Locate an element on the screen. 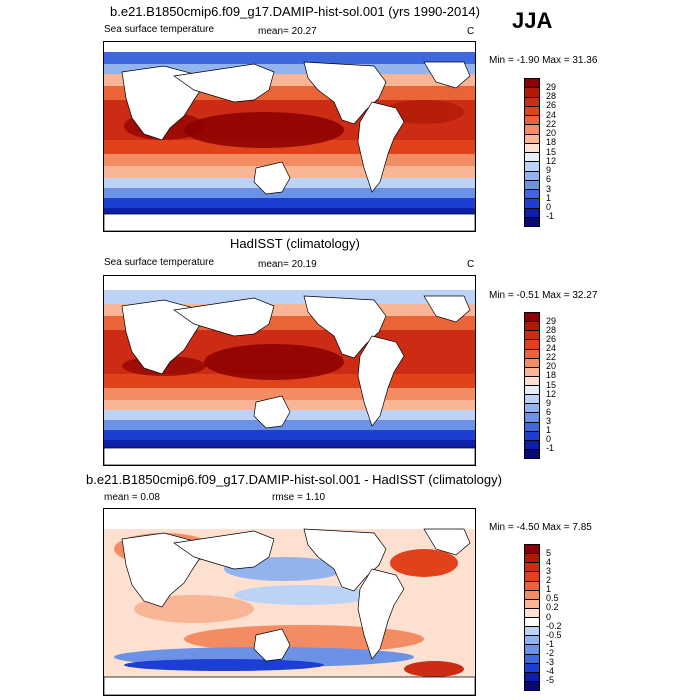 The width and height of the screenshot is (700, 700). panel-2-map is located at coordinates (289, 370).